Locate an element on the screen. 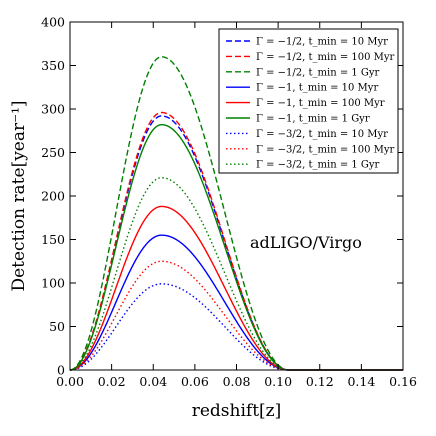 The height and width of the screenshot is (436, 436). x-tick-label: 0.02 is located at coordinates (112, 381).